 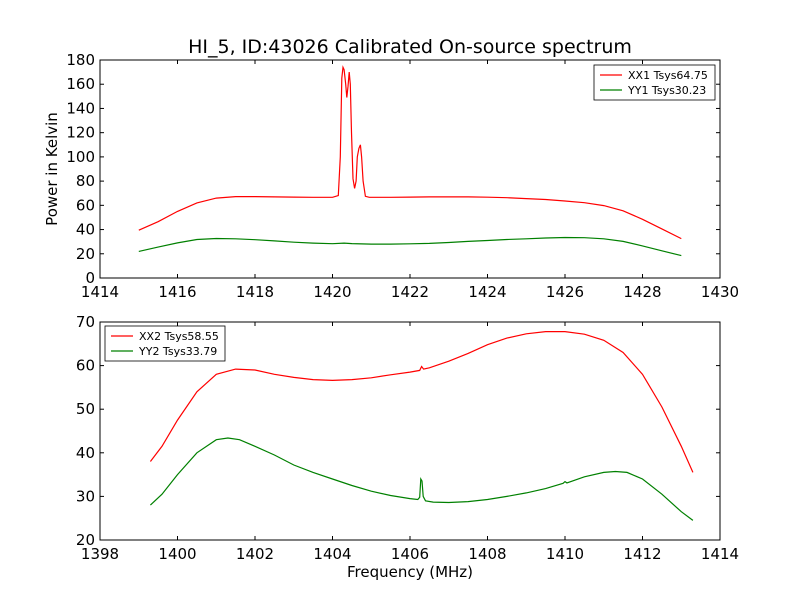 What do you see at coordinates (565, 292) in the screenshot?
I see `x-tick-label: 1426` at bounding box center [565, 292].